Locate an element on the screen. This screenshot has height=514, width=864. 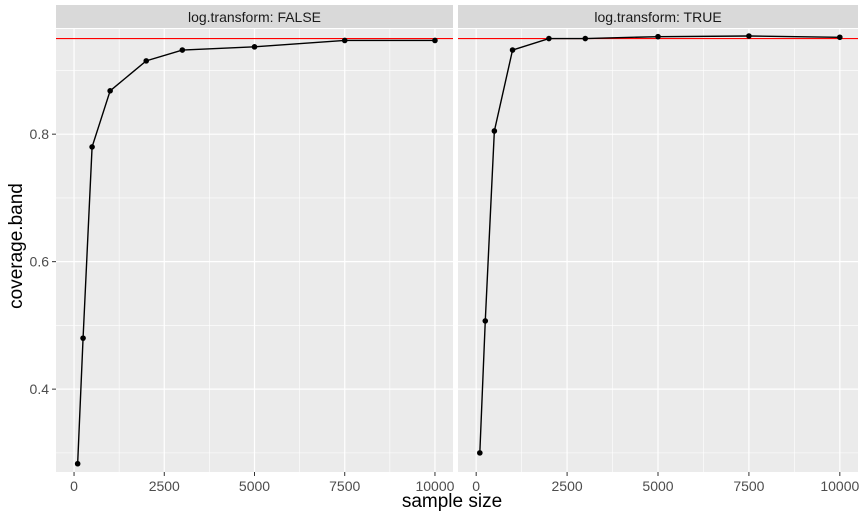
x-axis-title: sample size is located at coordinates (452, 501).